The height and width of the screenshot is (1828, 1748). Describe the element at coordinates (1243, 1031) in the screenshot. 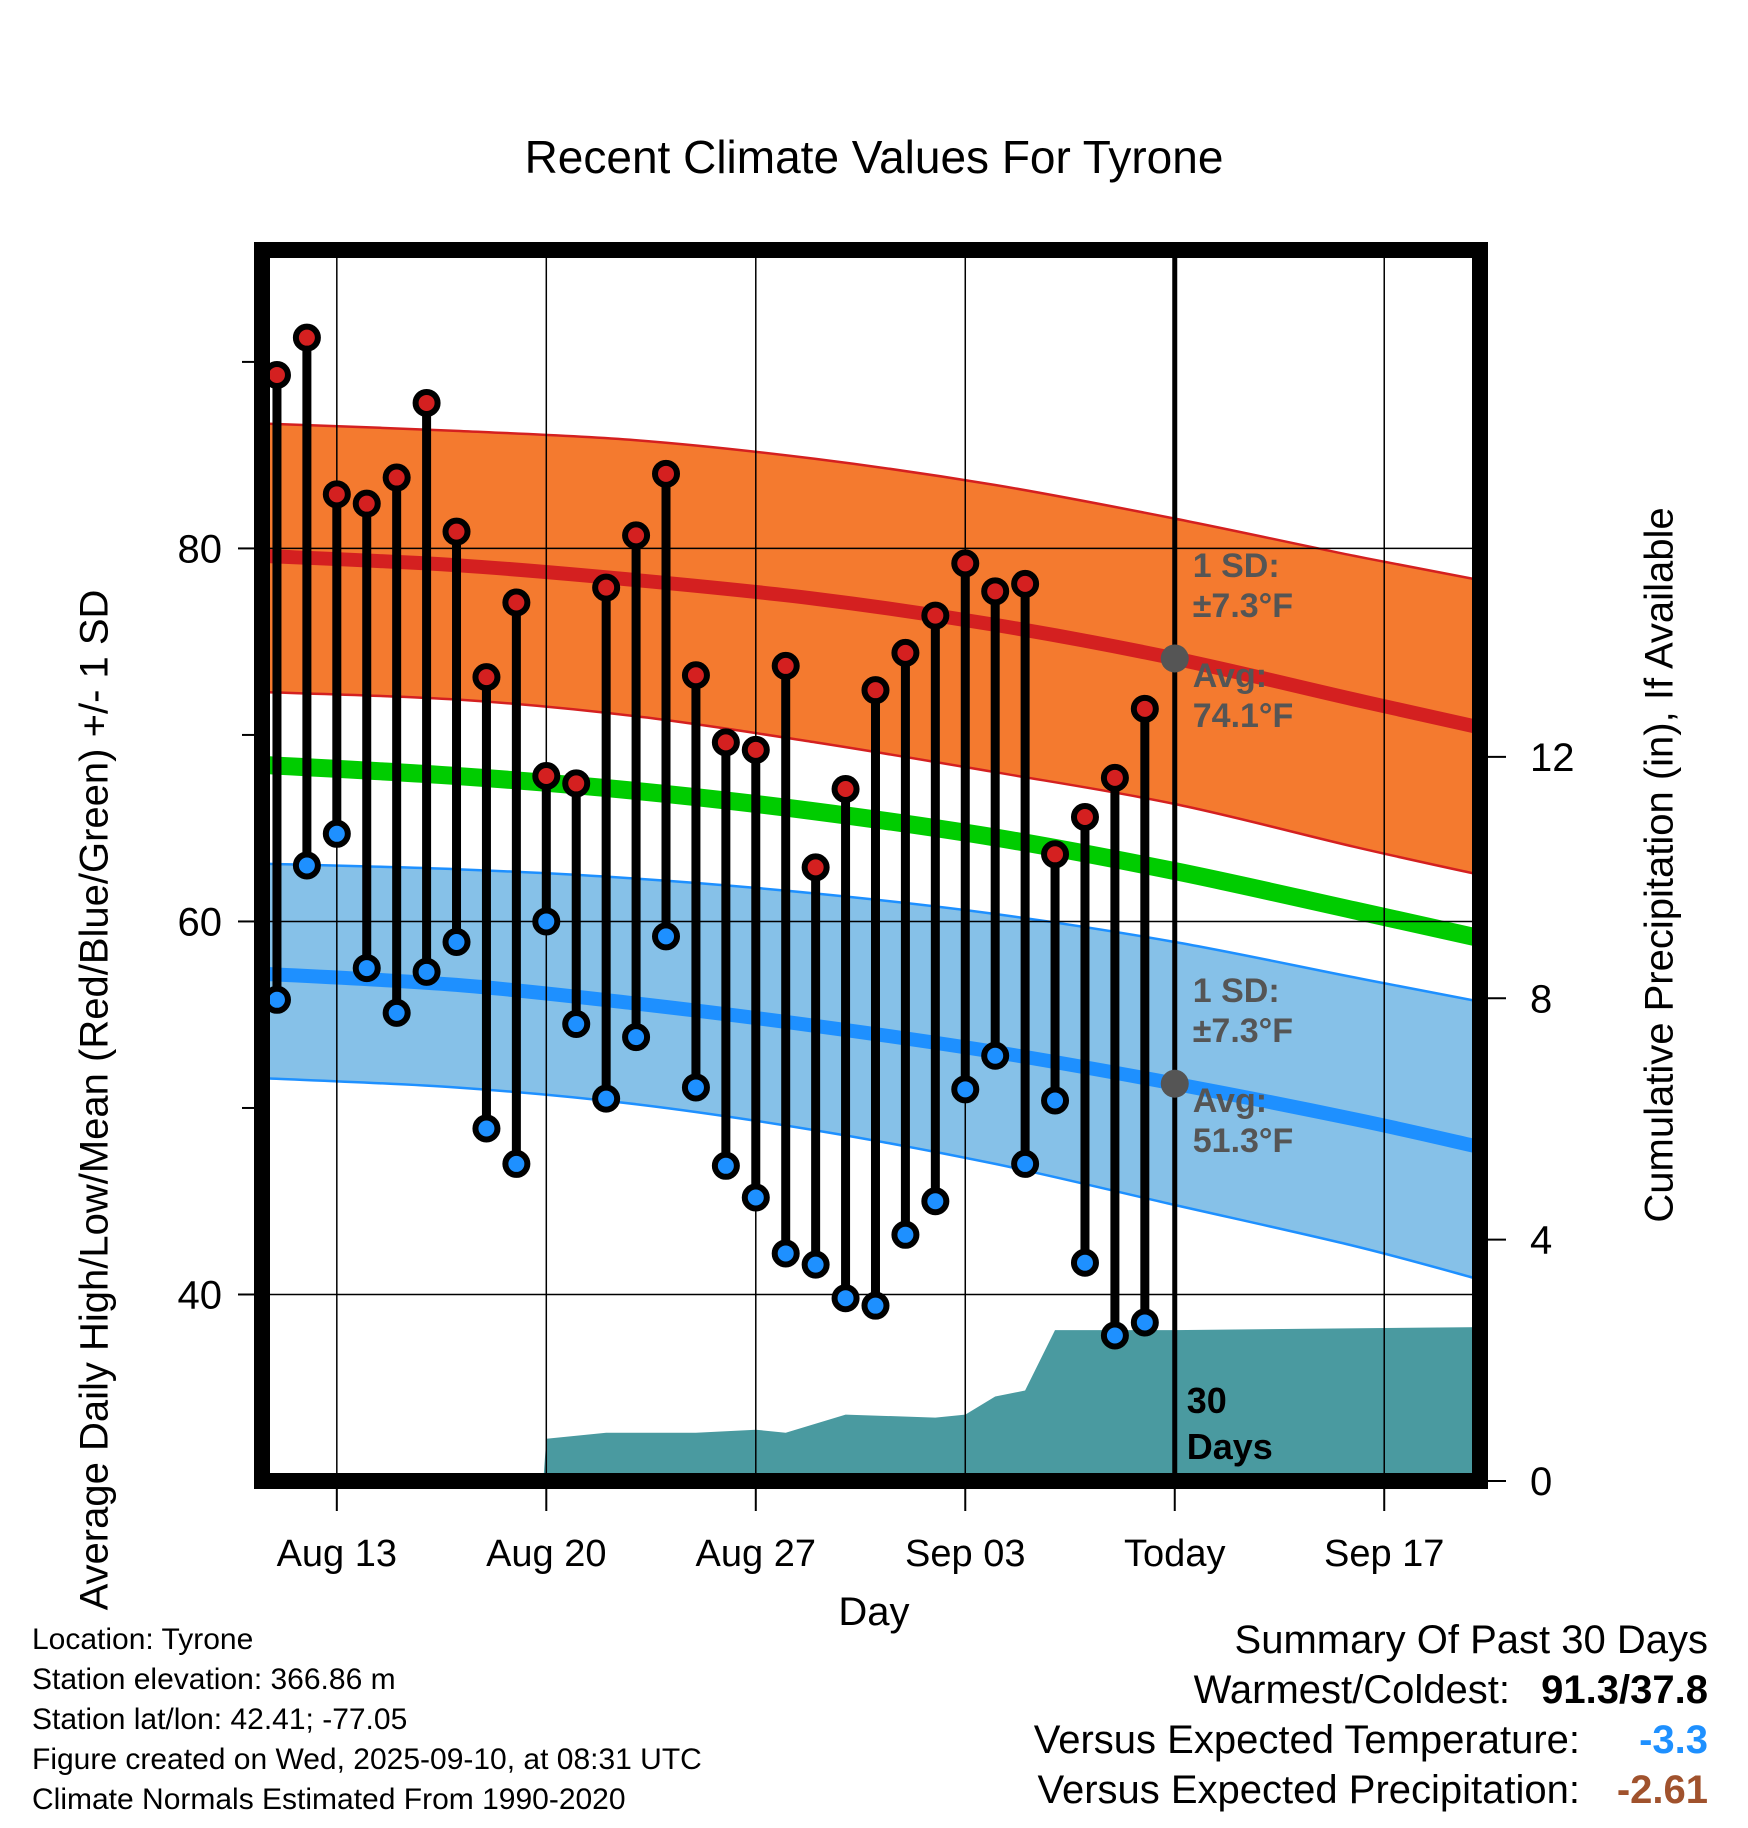

I see `low-sd-label: ±7.3°F` at that location.